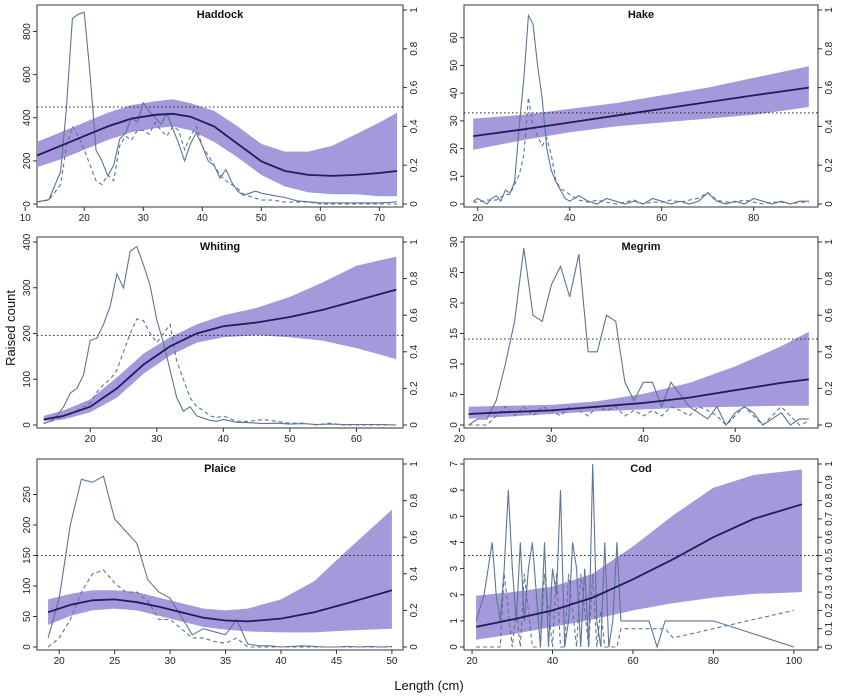  I want to click on y-left-tick-label: 25, so click(454, 273).